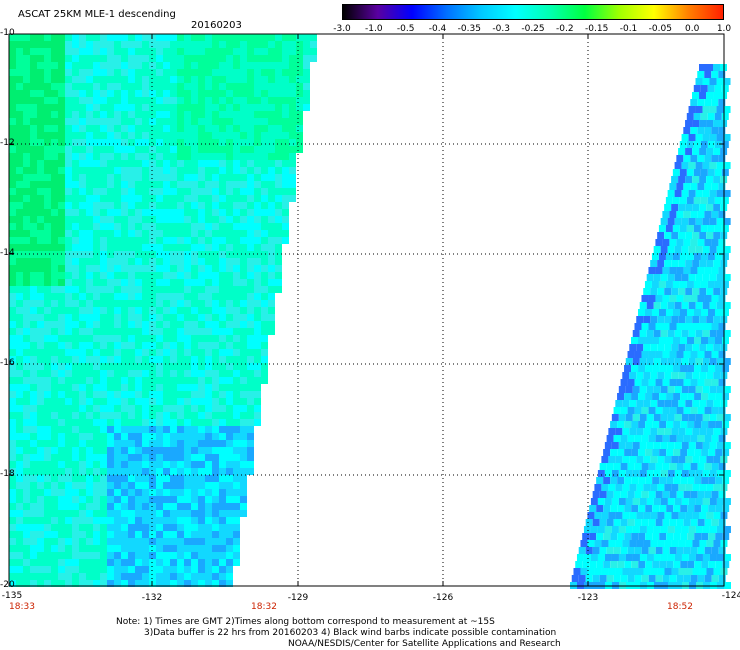  What do you see at coordinates (152, 598) in the screenshot?
I see `lon-label-132: -132` at bounding box center [152, 598].